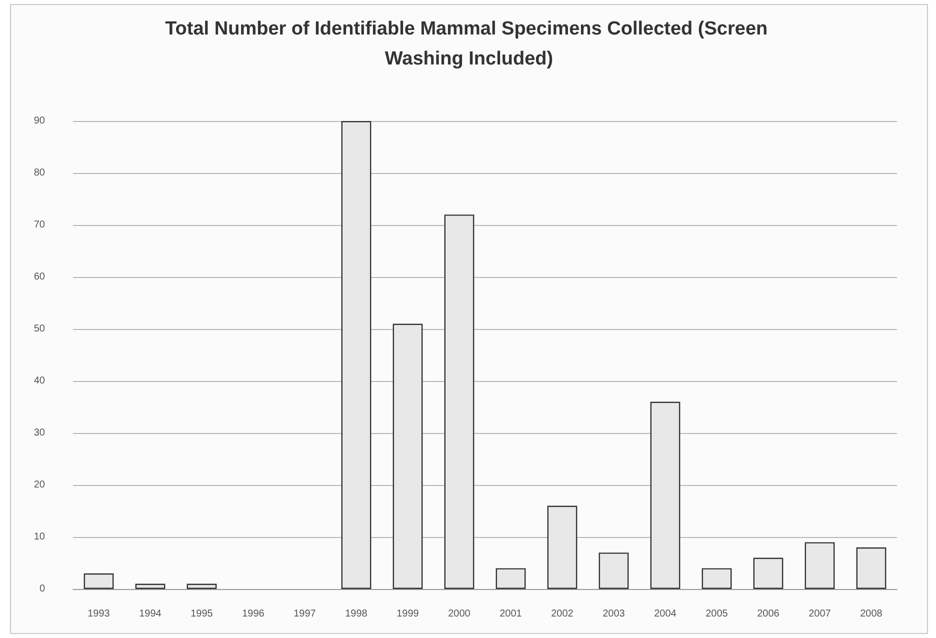 Image resolution: width=936 pixels, height=638 pixels. Describe the element at coordinates (40, 329) in the screenshot. I see `y-tick-label: 50` at that location.